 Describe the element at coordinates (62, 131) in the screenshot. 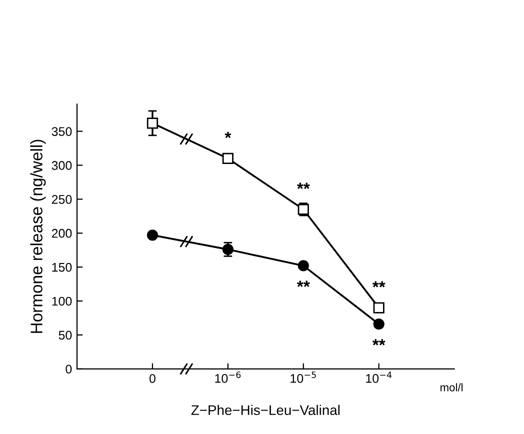

I see `y-tick-label: 350` at that location.